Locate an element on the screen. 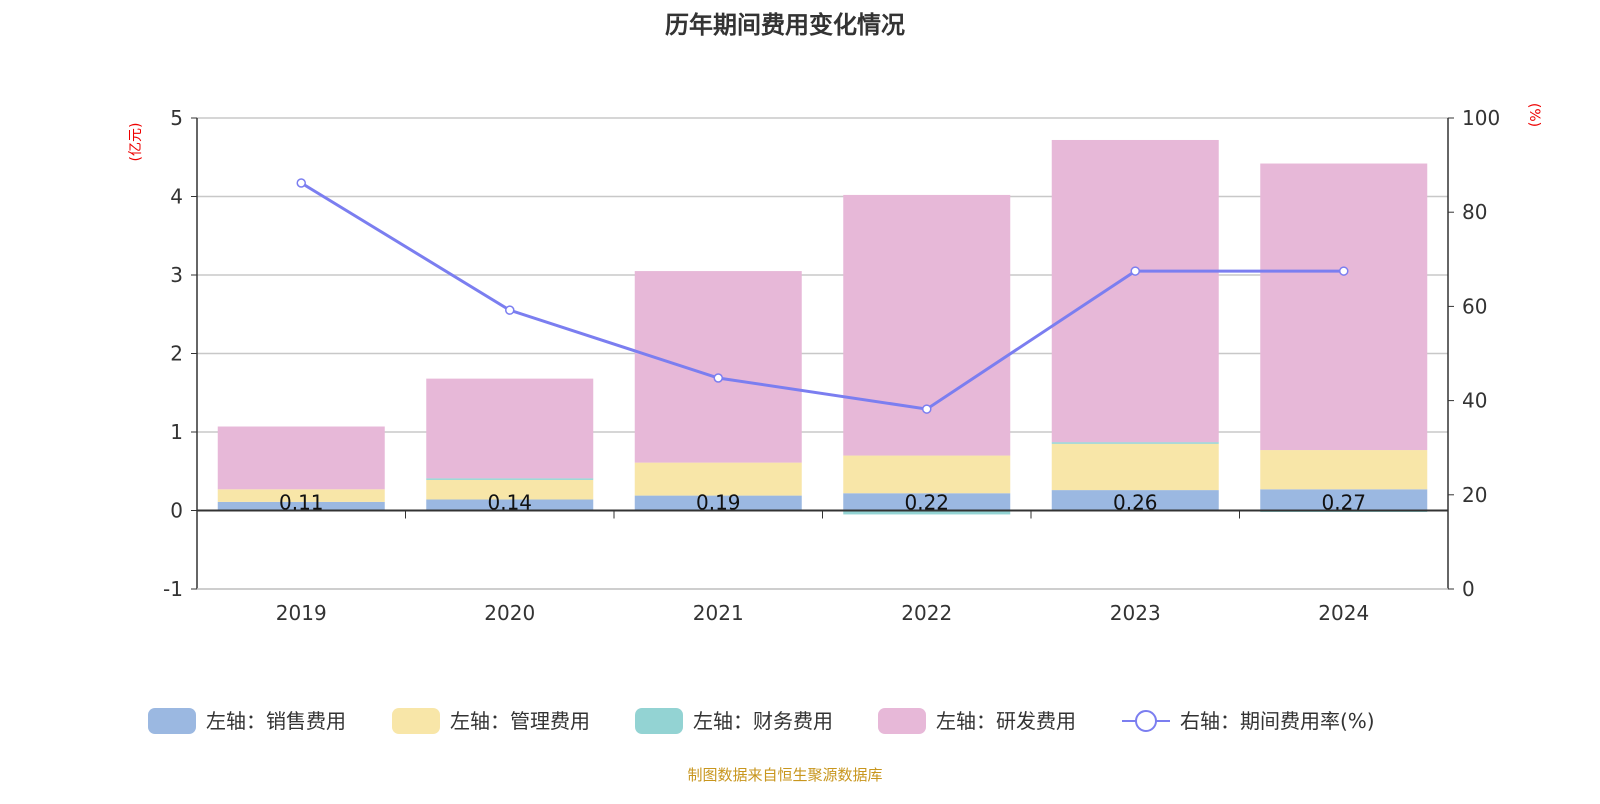 This screenshot has height=804, width=1600. legend-circle-icon is located at coordinates (1146, 721).